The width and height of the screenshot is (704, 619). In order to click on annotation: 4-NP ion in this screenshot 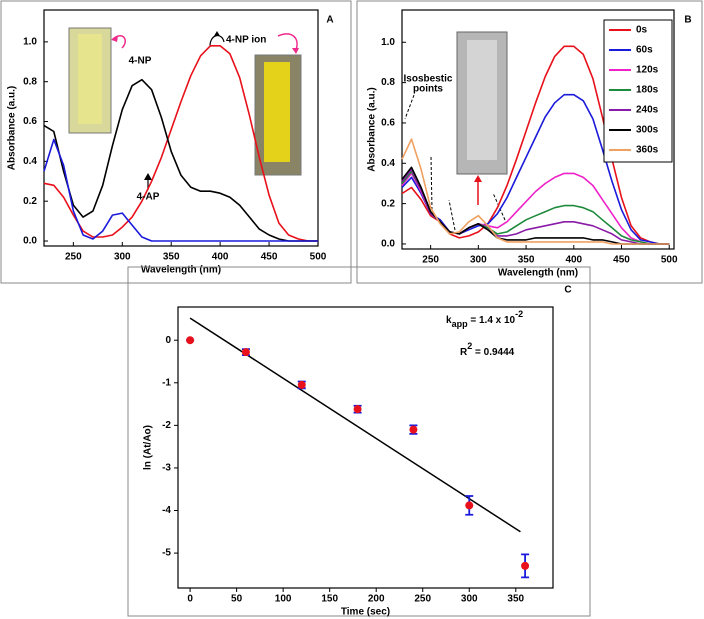, I will do `click(246, 40)`.